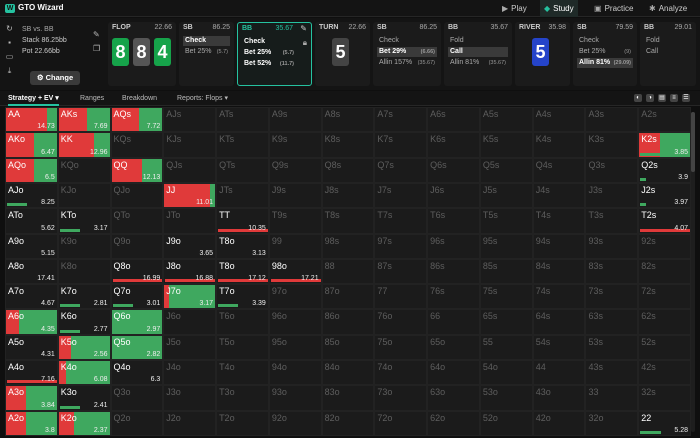 The height and width of the screenshot is (438, 700). What do you see at coordinates (242, 221) in the screenshot?
I see `hand-cell-TT: TT 10.35` at bounding box center [242, 221].